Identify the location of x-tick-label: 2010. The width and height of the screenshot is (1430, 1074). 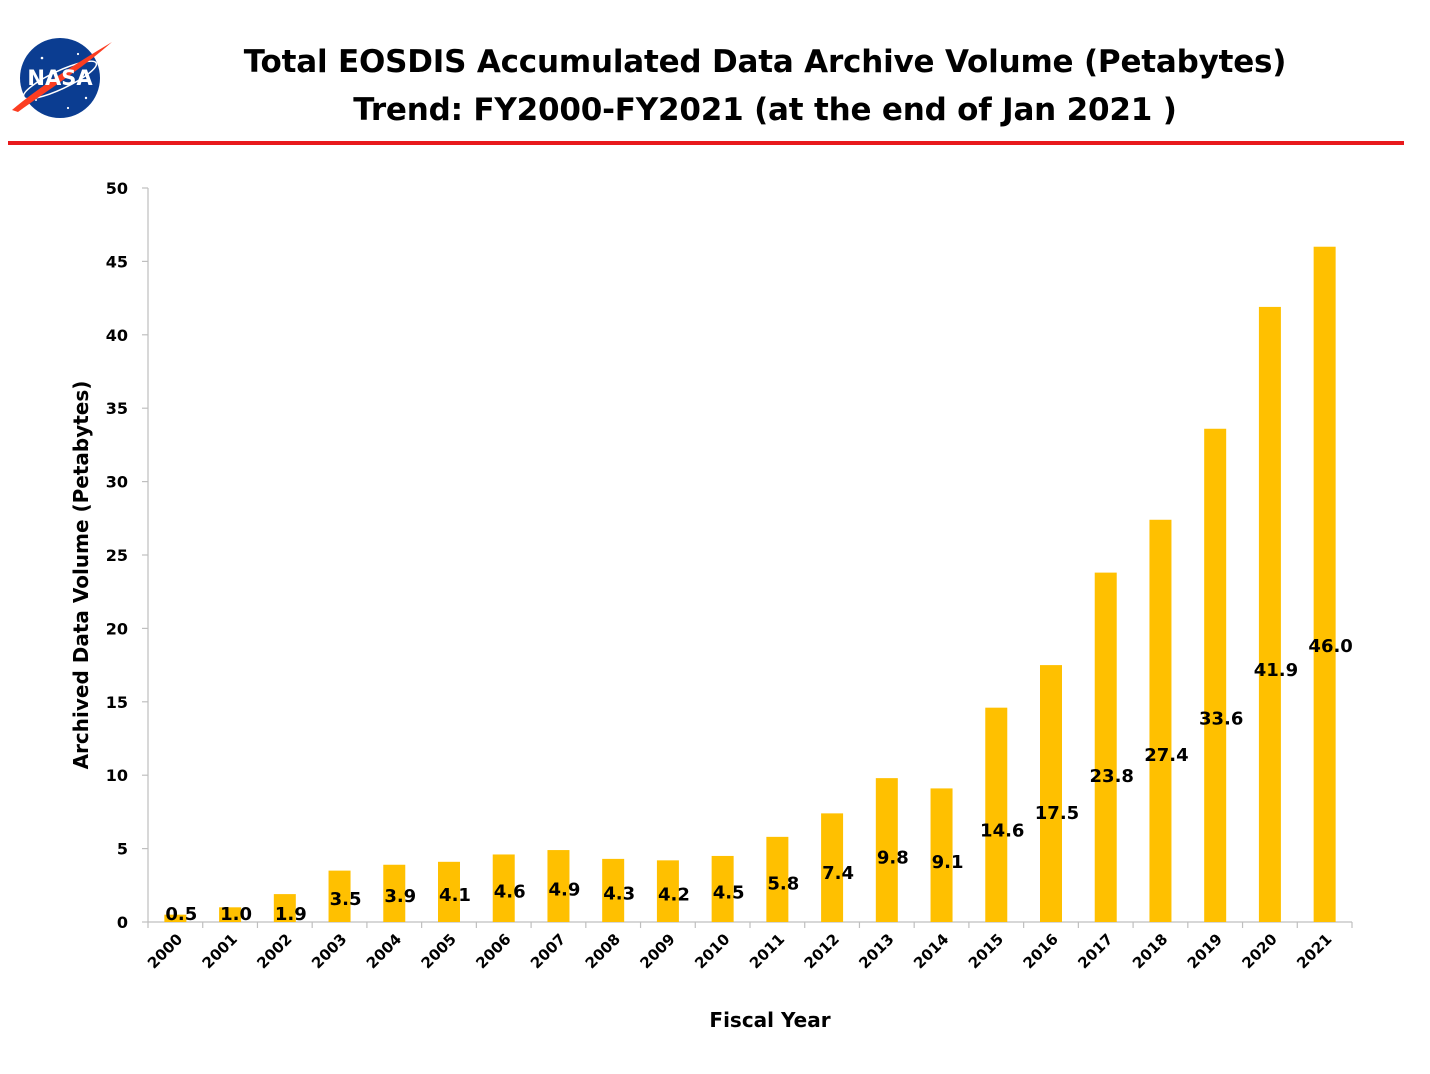
(712, 951).